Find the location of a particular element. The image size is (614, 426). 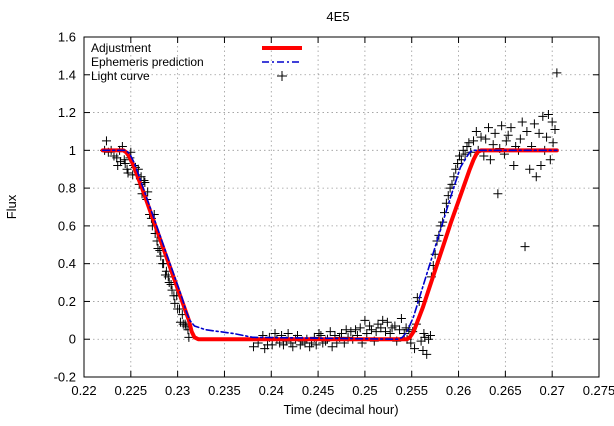

x-tick-label: 0.23 is located at coordinates (177, 390).